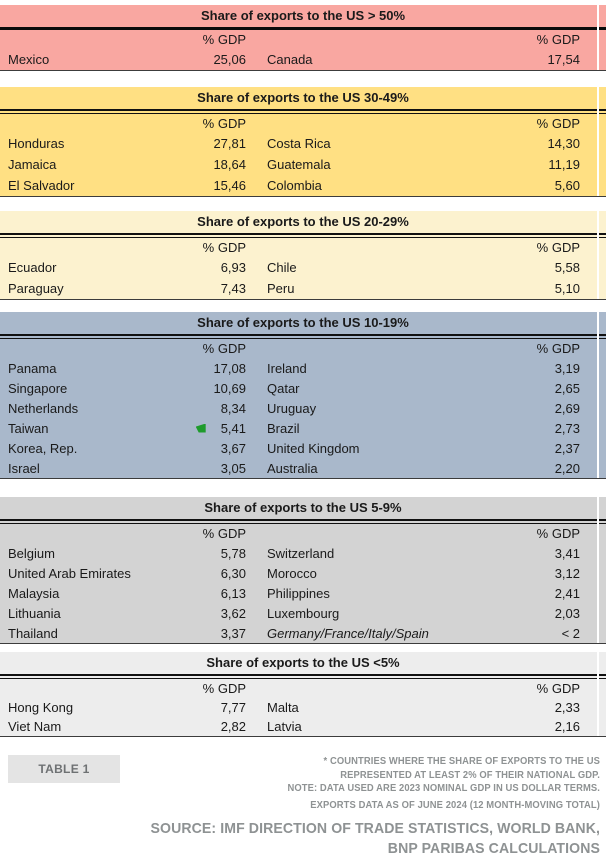 The width and height of the screenshot is (606, 867). What do you see at coordinates (200, 593) in the screenshot?
I see `value-left: 6,13` at bounding box center [200, 593].